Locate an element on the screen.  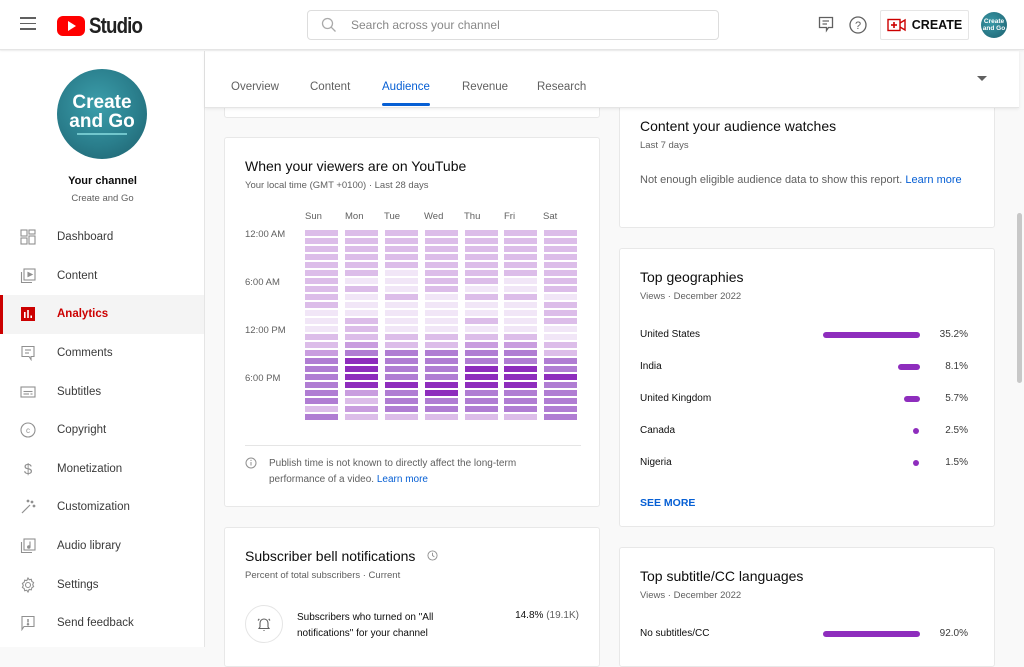
sidebar-item-customization: Customization is located at coordinates (102, 507).